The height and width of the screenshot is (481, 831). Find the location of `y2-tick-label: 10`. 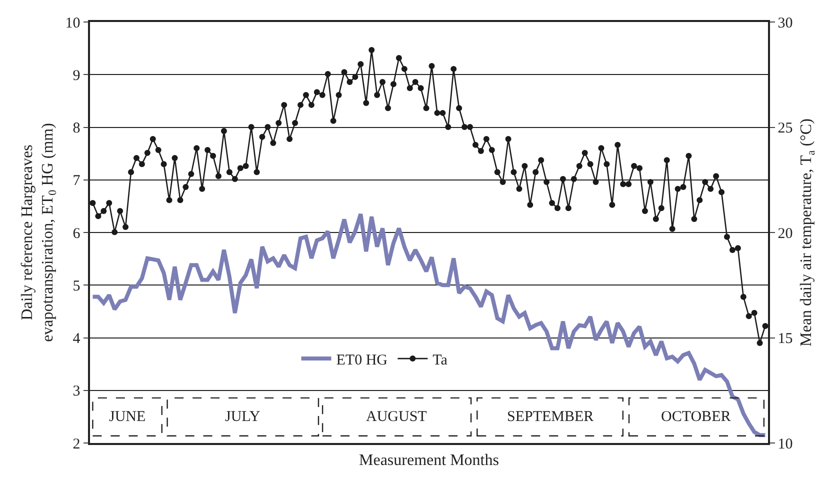

y2-tick-label: 10 is located at coordinates (785, 444).